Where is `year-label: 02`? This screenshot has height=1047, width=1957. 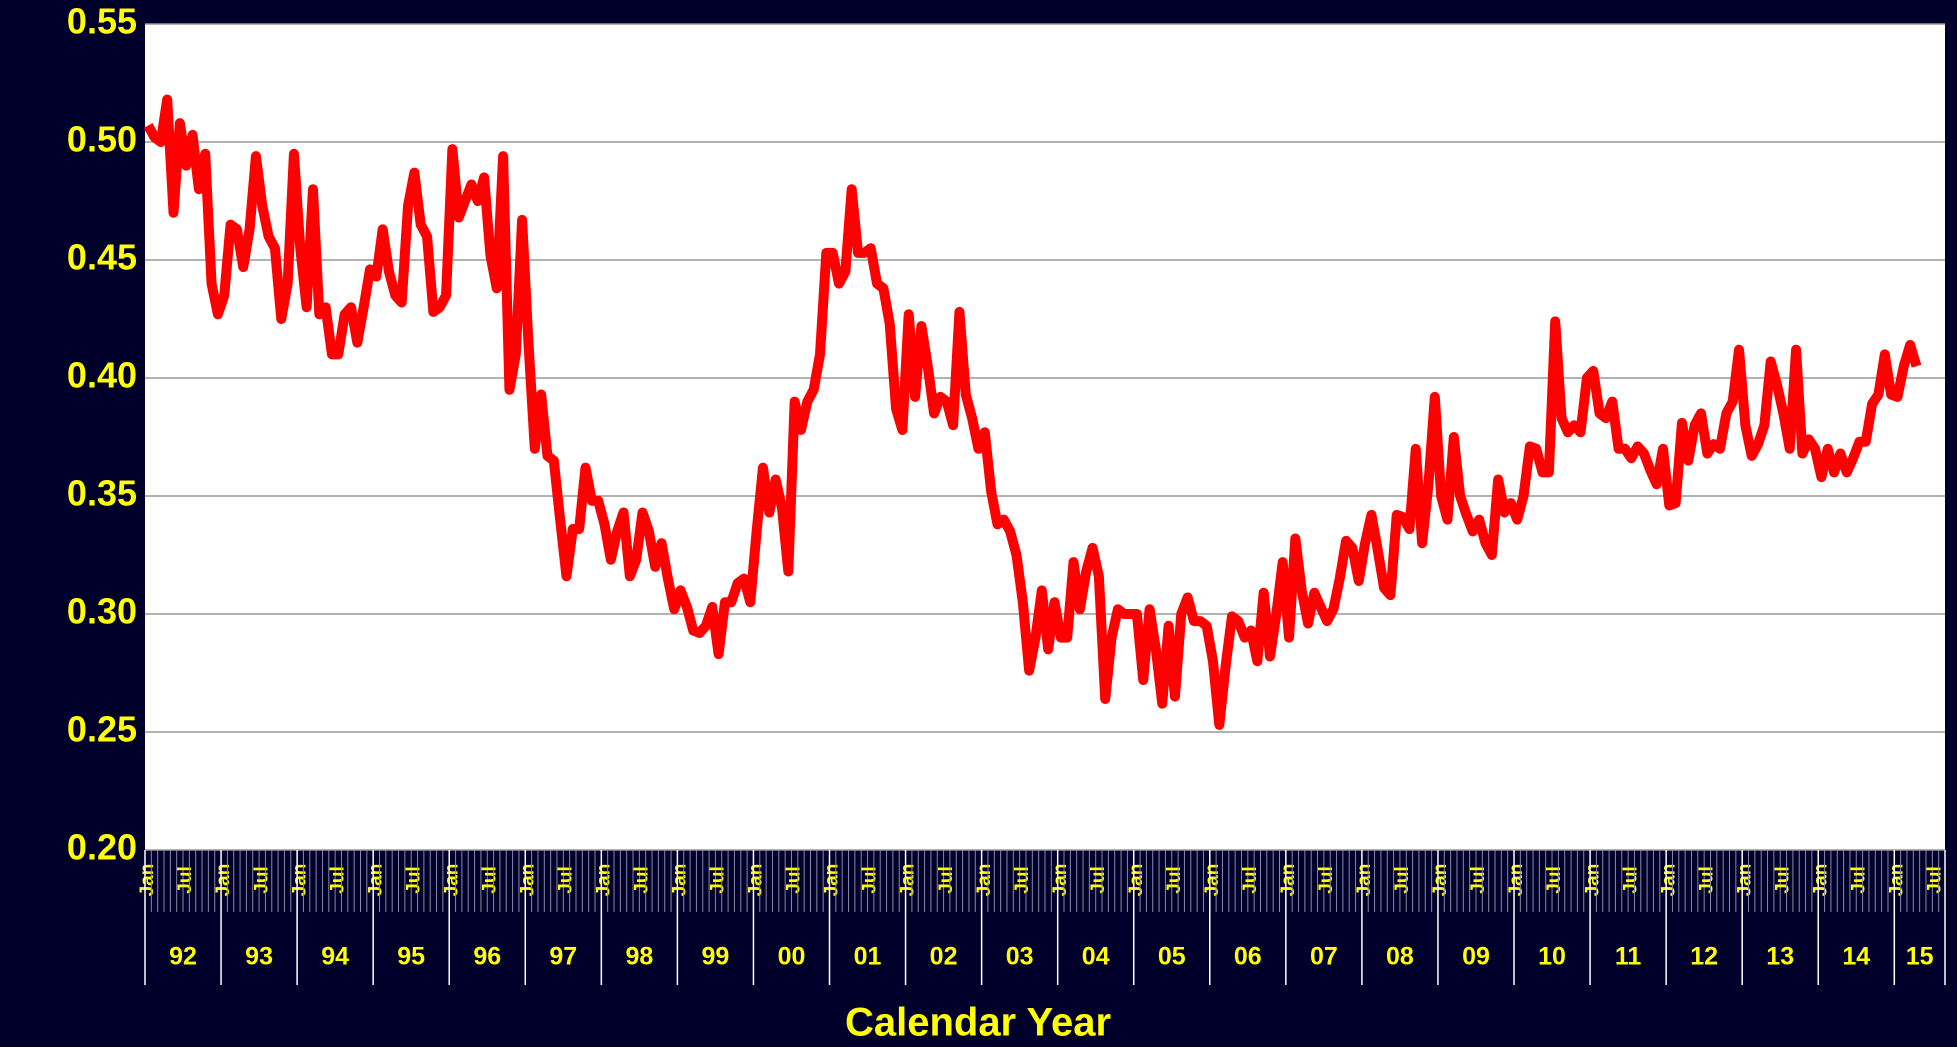 year-label: 02 is located at coordinates (944, 957).